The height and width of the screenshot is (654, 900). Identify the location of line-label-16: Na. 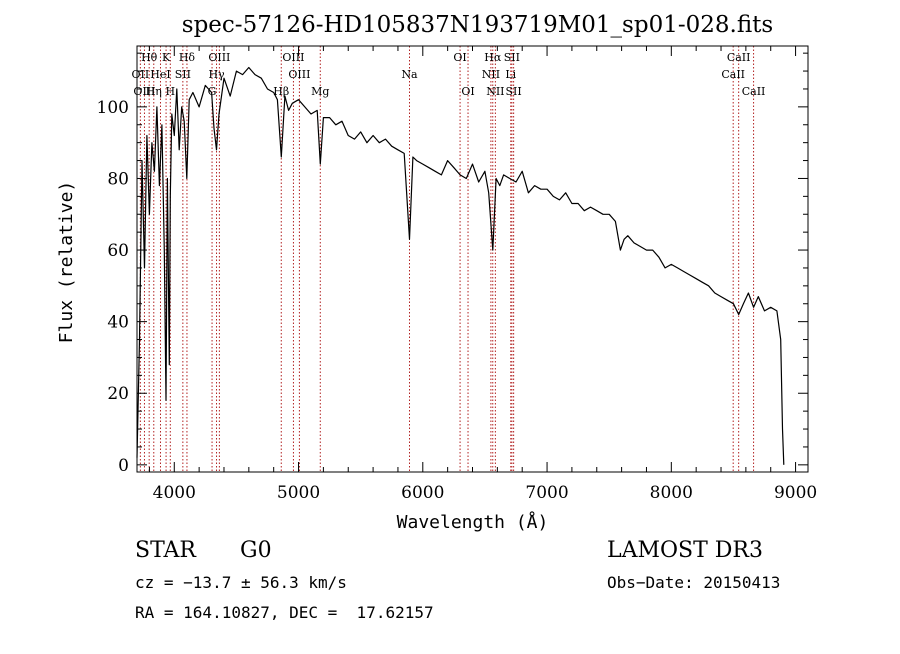
(409, 74).